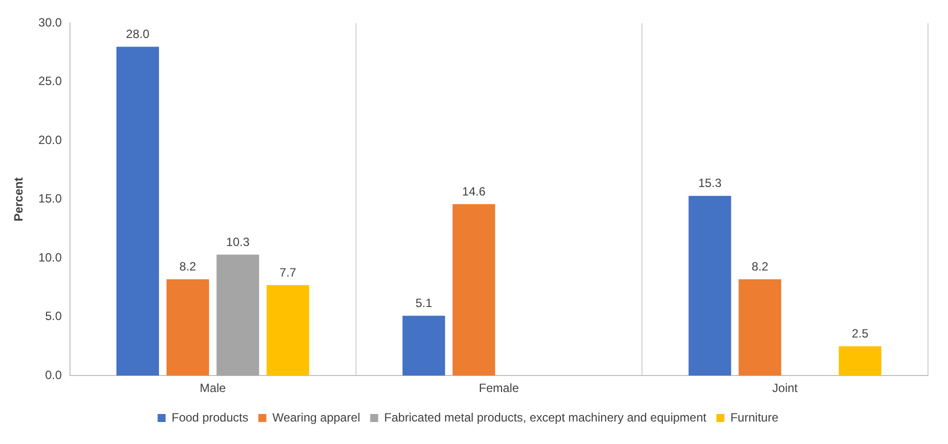  Describe the element at coordinates (50, 81) in the screenshot. I see `y-tick-label: 25.0` at that location.